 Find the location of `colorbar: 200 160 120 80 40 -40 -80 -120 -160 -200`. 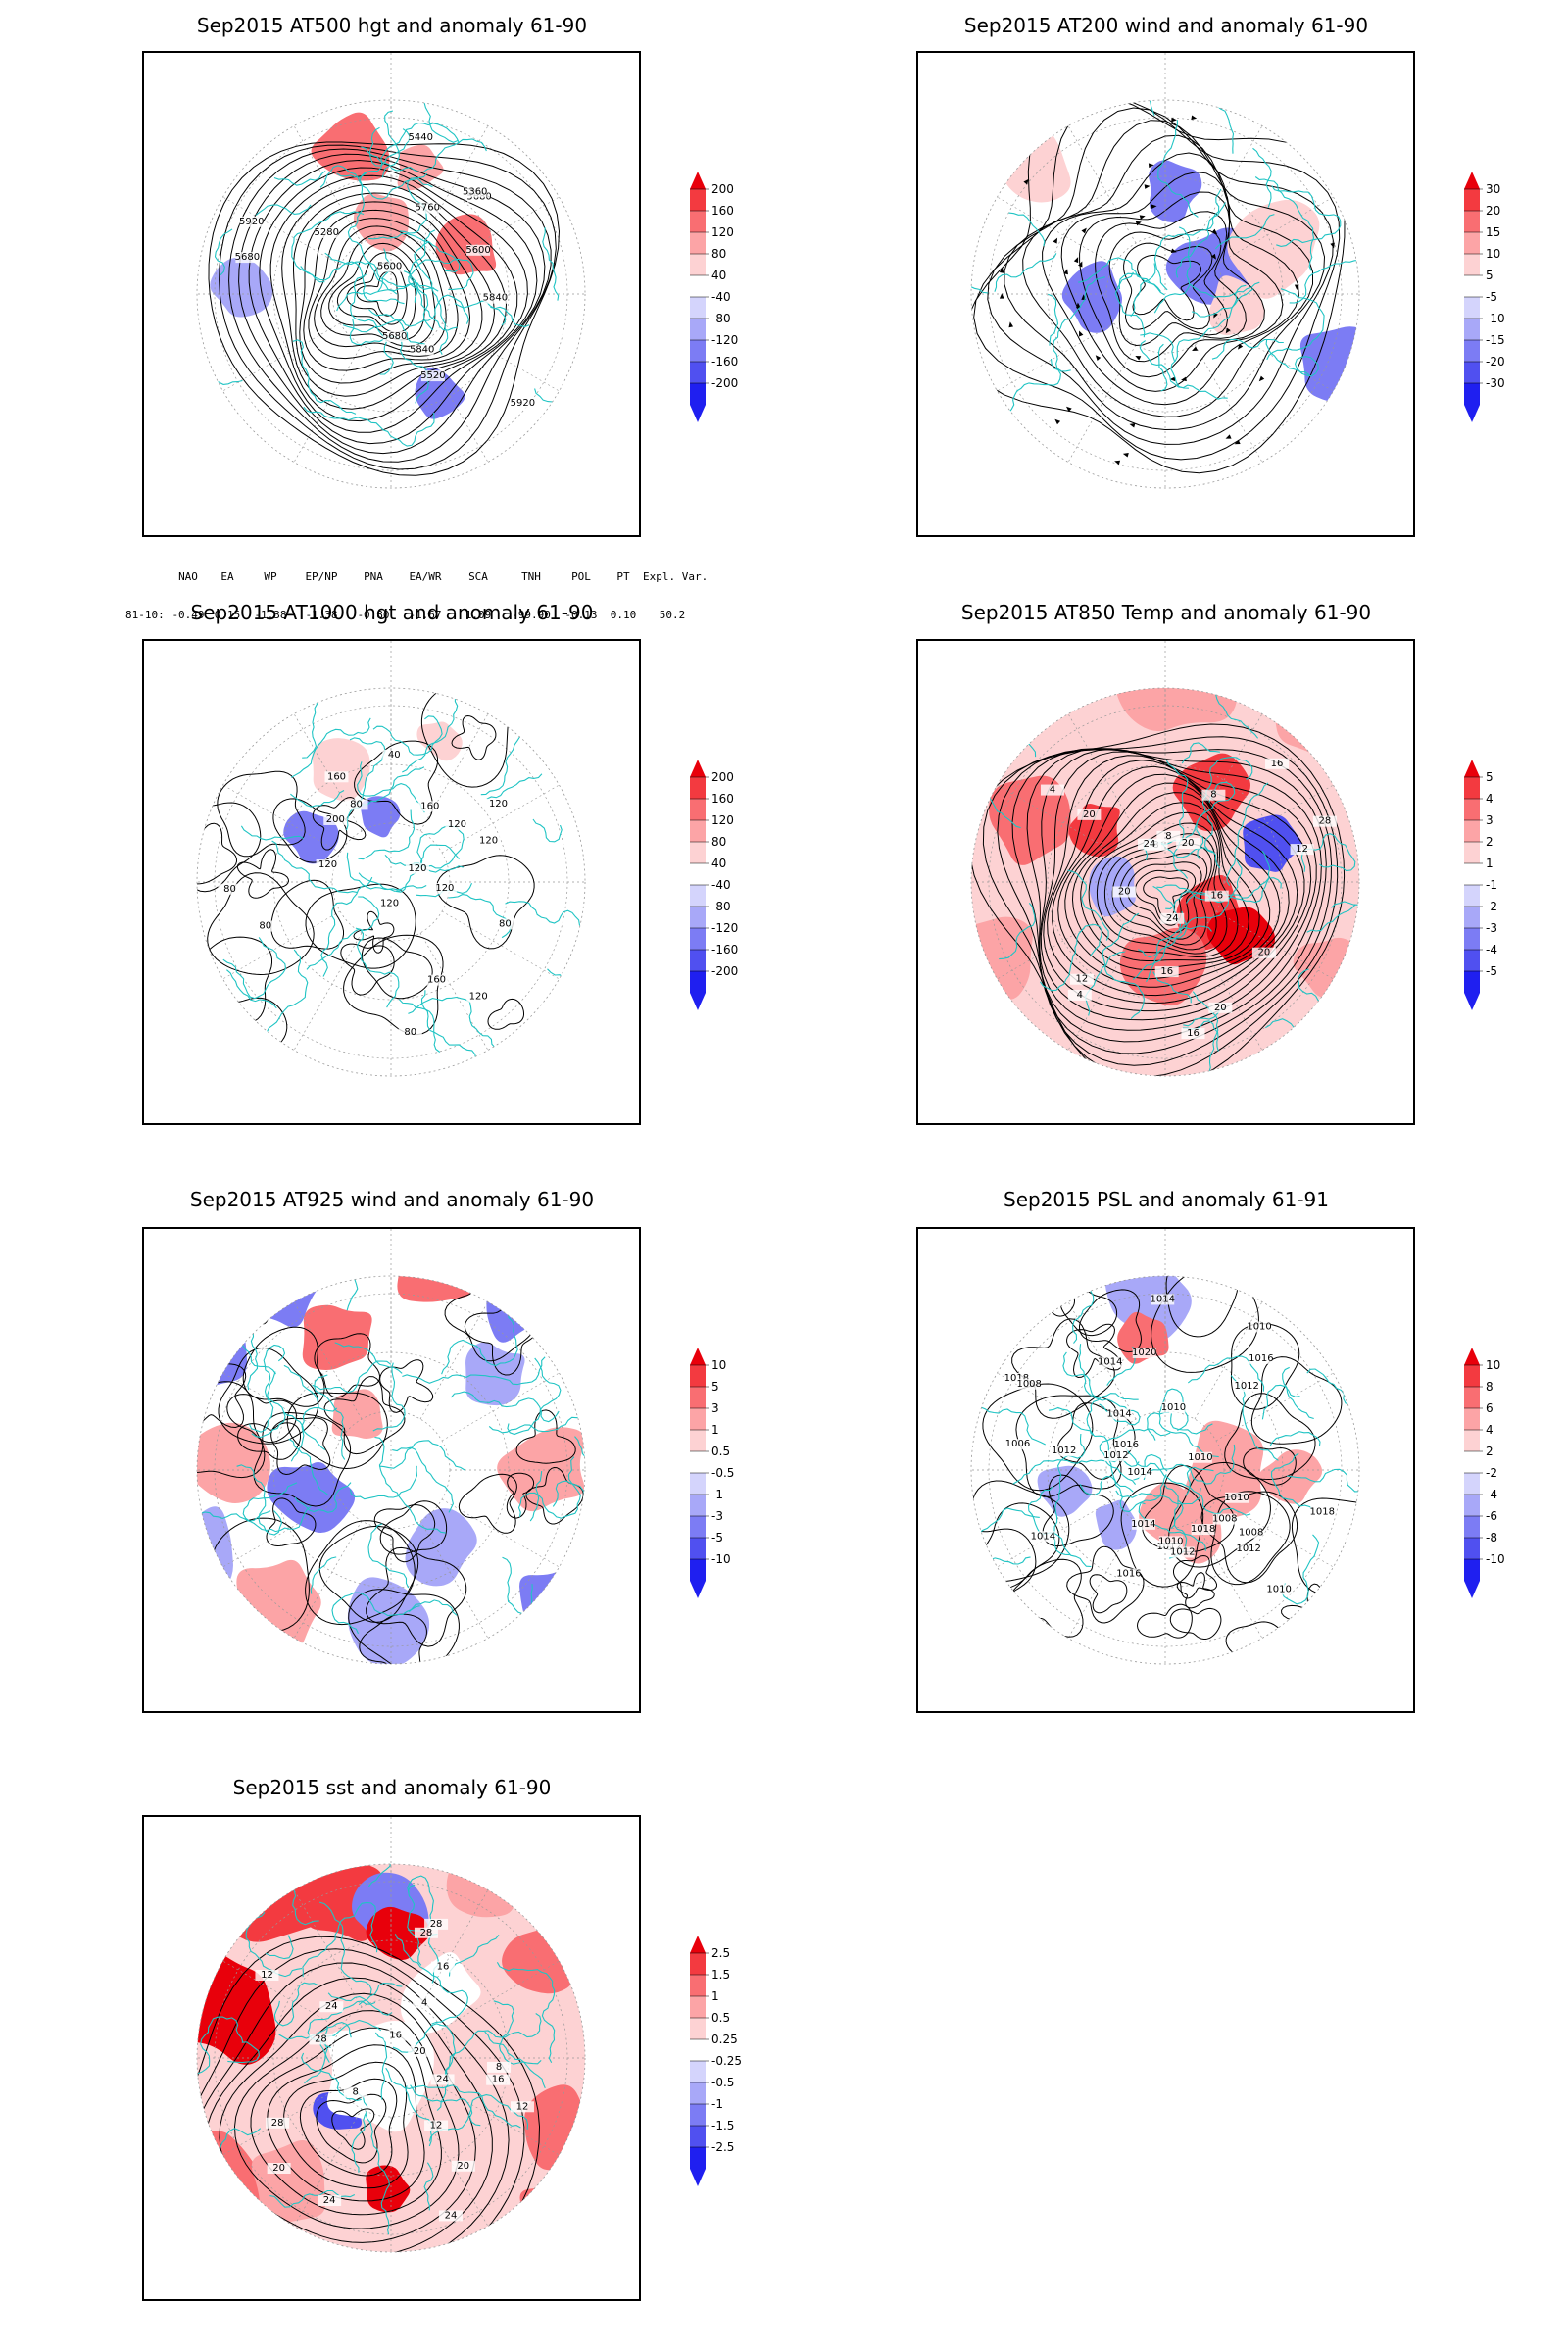

colorbar: 200 160 120 80 40 -40 -80 -120 -160 -200 is located at coordinates (715, 309).